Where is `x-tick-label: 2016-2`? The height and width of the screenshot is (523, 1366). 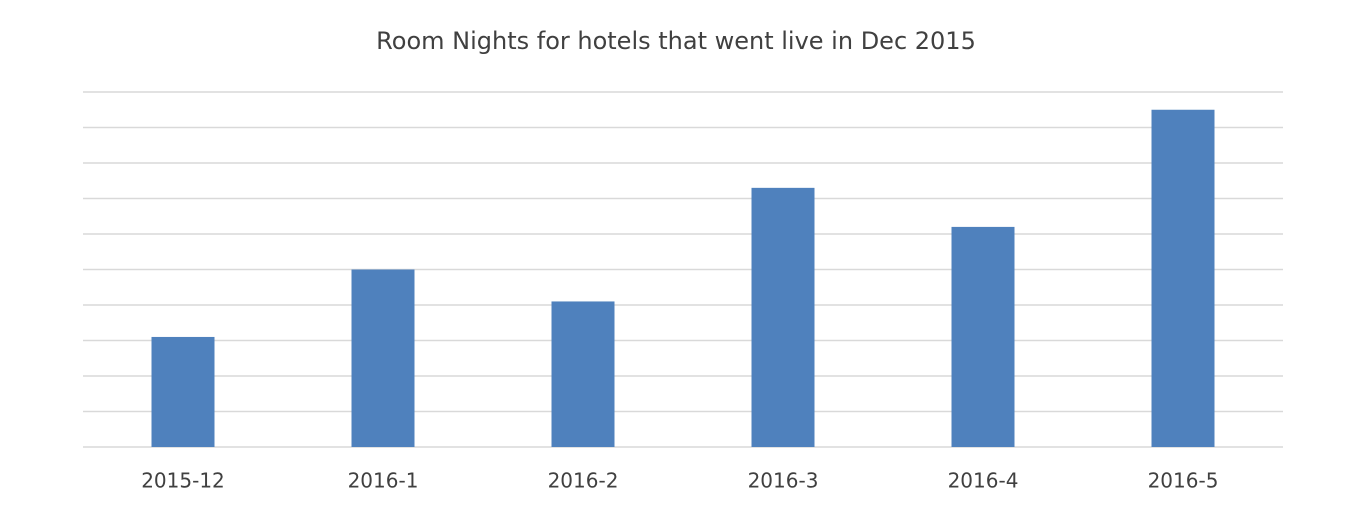 x-tick-label: 2016-2 is located at coordinates (583, 481).